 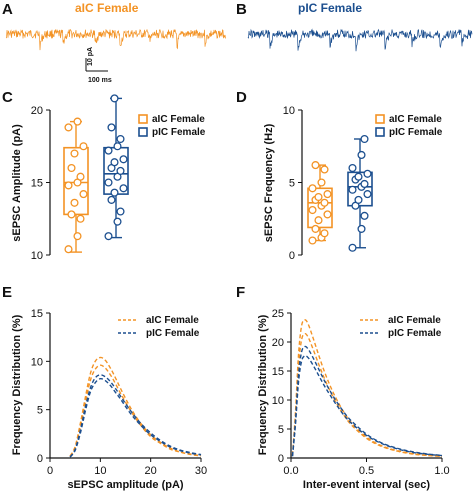 What do you see at coordinates (201, 471) in the screenshot?
I see `x-tick-label: 30` at bounding box center [201, 471].